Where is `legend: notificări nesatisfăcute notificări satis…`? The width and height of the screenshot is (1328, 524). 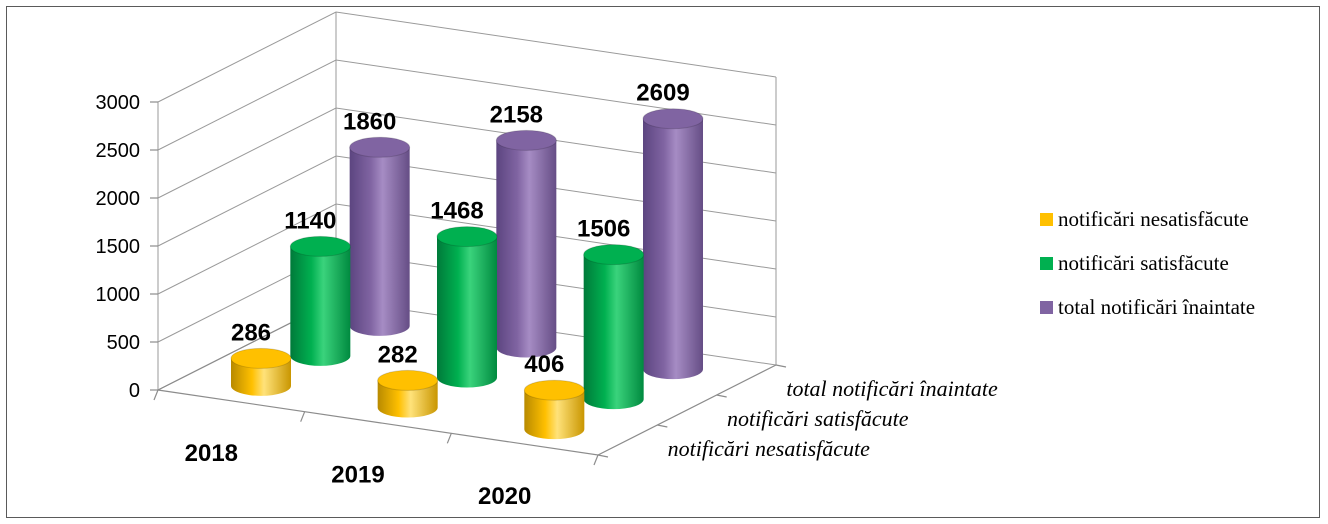
legend: notificări nesatisfăcute notificări satis… is located at coordinates (1147, 263).